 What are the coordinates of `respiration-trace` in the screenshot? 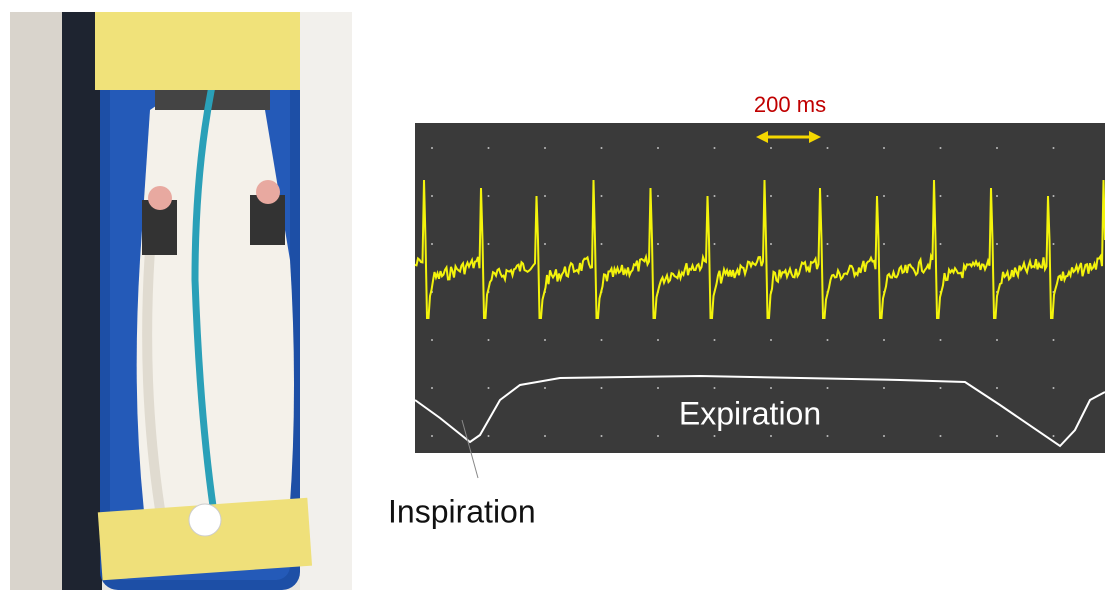 It's located at (759, 411).